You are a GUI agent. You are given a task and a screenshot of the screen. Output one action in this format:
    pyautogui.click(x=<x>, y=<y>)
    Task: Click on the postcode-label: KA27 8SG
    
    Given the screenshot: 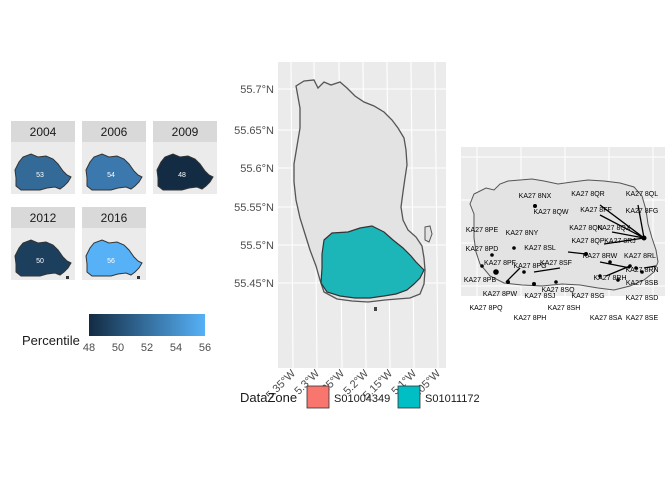 What is the action you would take?
    pyautogui.click(x=587, y=296)
    